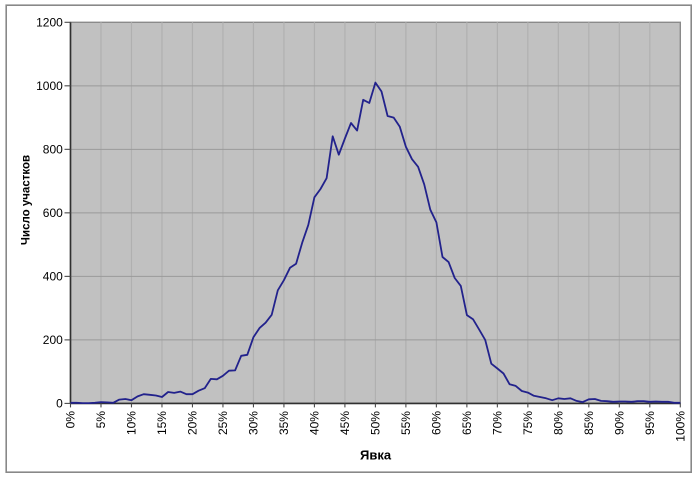 This screenshot has width=700, height=479. What do you see at coordinates (498, 423) in the screenshot?
I see `svg-text: 70%` at bounding box center [498, 423].